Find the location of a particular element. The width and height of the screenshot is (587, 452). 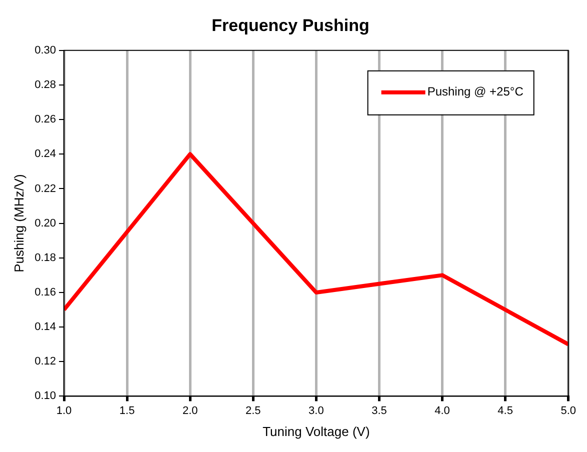

x-tick-label: 4.5 is located at coordinates (505, 410).